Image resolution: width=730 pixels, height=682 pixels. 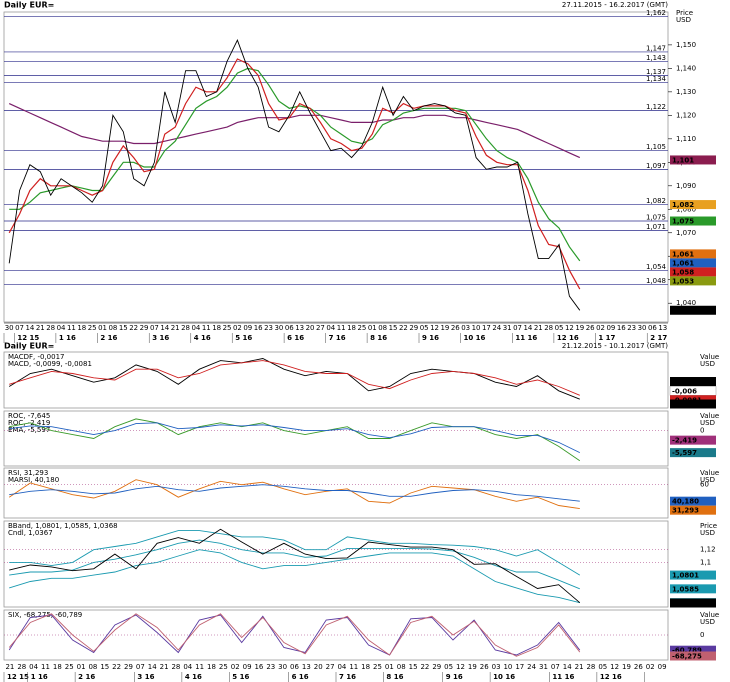 I want to click on y-tick-label: 1,070, so click(x=686, y=233).